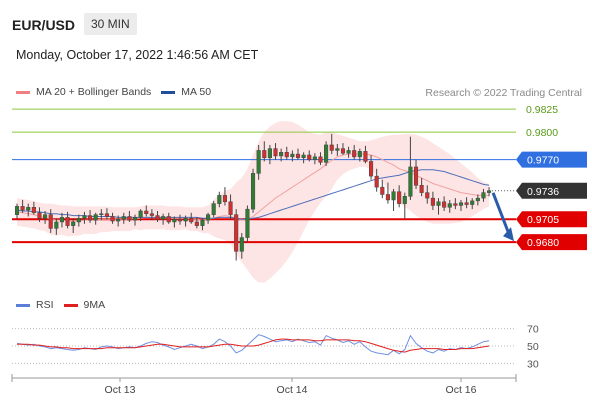 The width and height of the screenshot is (592, 408). Describe the element at coordinates (137, 55) in the screenshot. I see `chart-datetime: Monday, October 17, 2022 1:46:56 AM CET` at that location.